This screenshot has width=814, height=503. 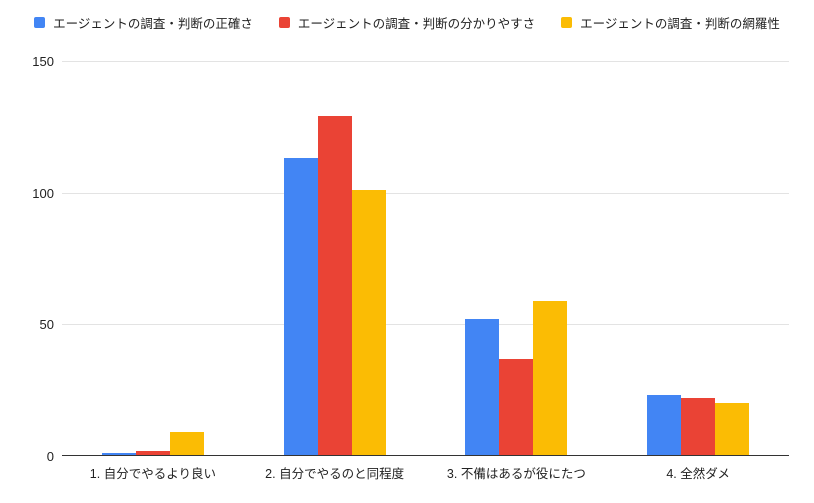 I want to click on legend-item-0: エージェントの調査・判断の正確さ, so click(x=143, y=22).